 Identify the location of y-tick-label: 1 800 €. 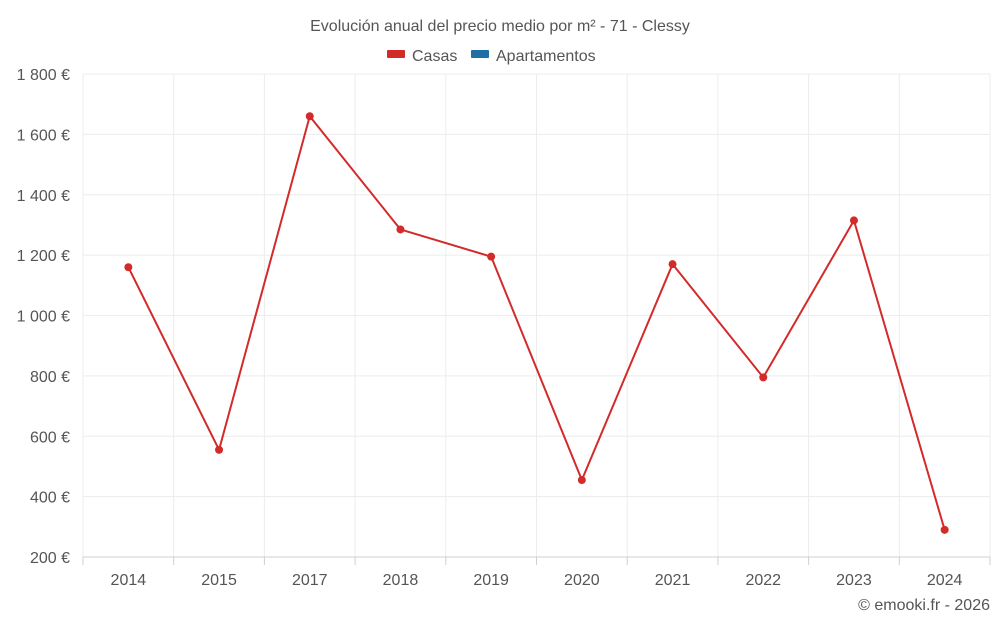
(43, 75).